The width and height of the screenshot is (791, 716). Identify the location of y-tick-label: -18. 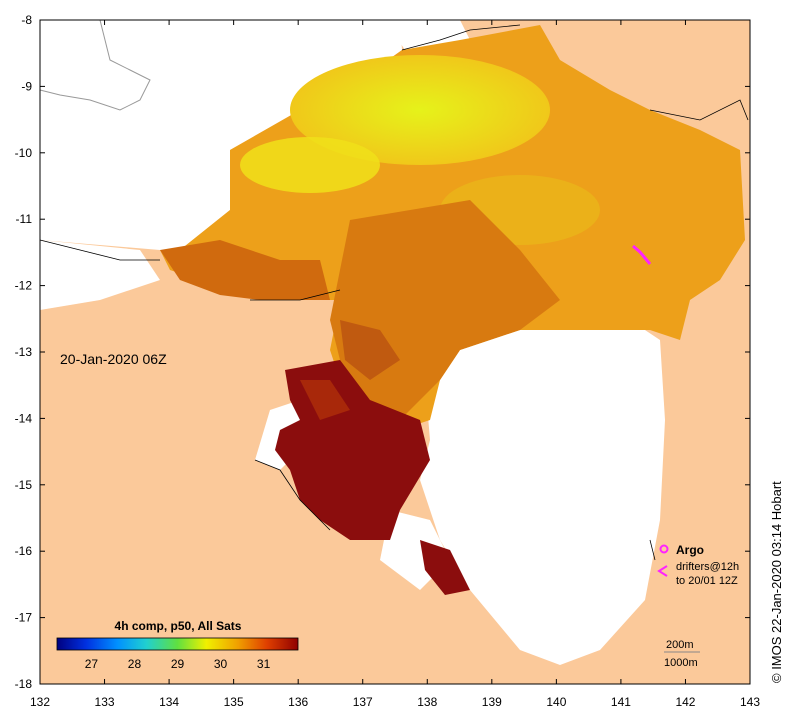
(24, 684).